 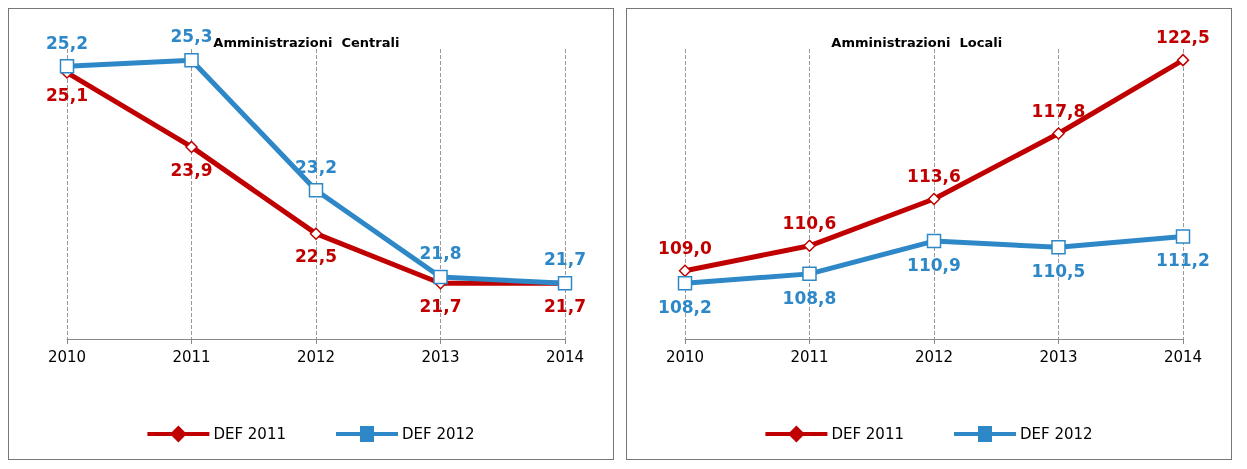 What do you see at coordinates (306, 42) in the screenshot?
I see `chart-title: Amministrazioni Centrali` at bounding box center [306, 42].